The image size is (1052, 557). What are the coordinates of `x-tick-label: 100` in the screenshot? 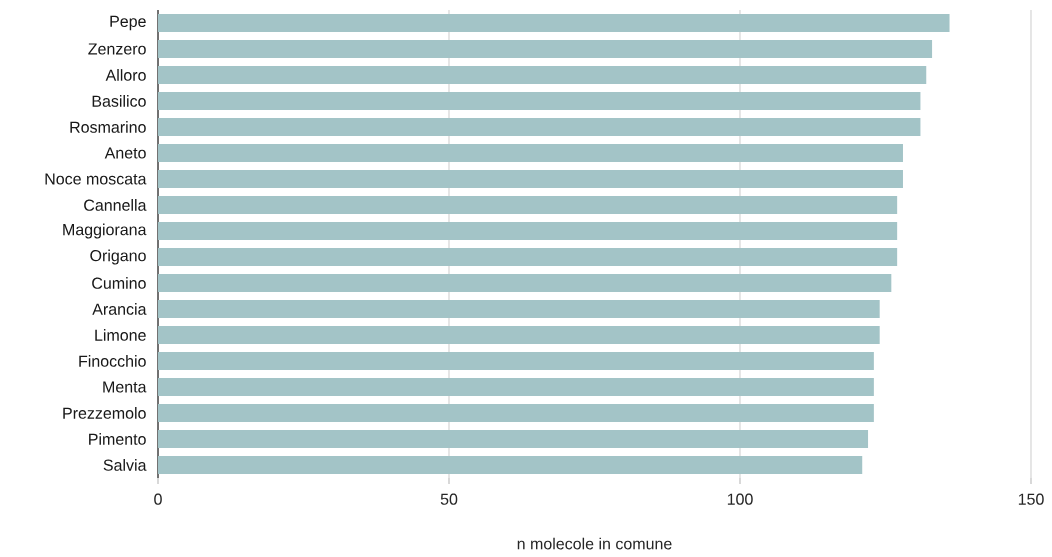 It's located at (740, 499).